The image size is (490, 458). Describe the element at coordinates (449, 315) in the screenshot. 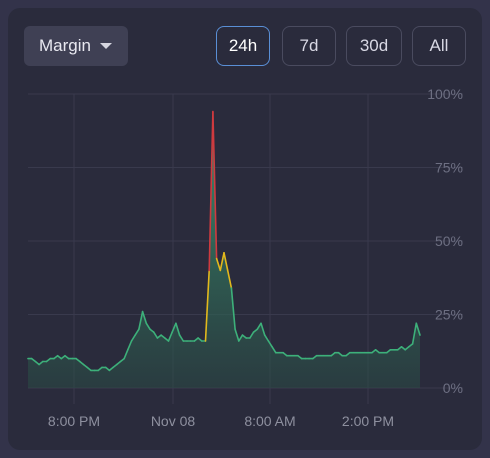

I see `y-tick-label: 25%` at that location.